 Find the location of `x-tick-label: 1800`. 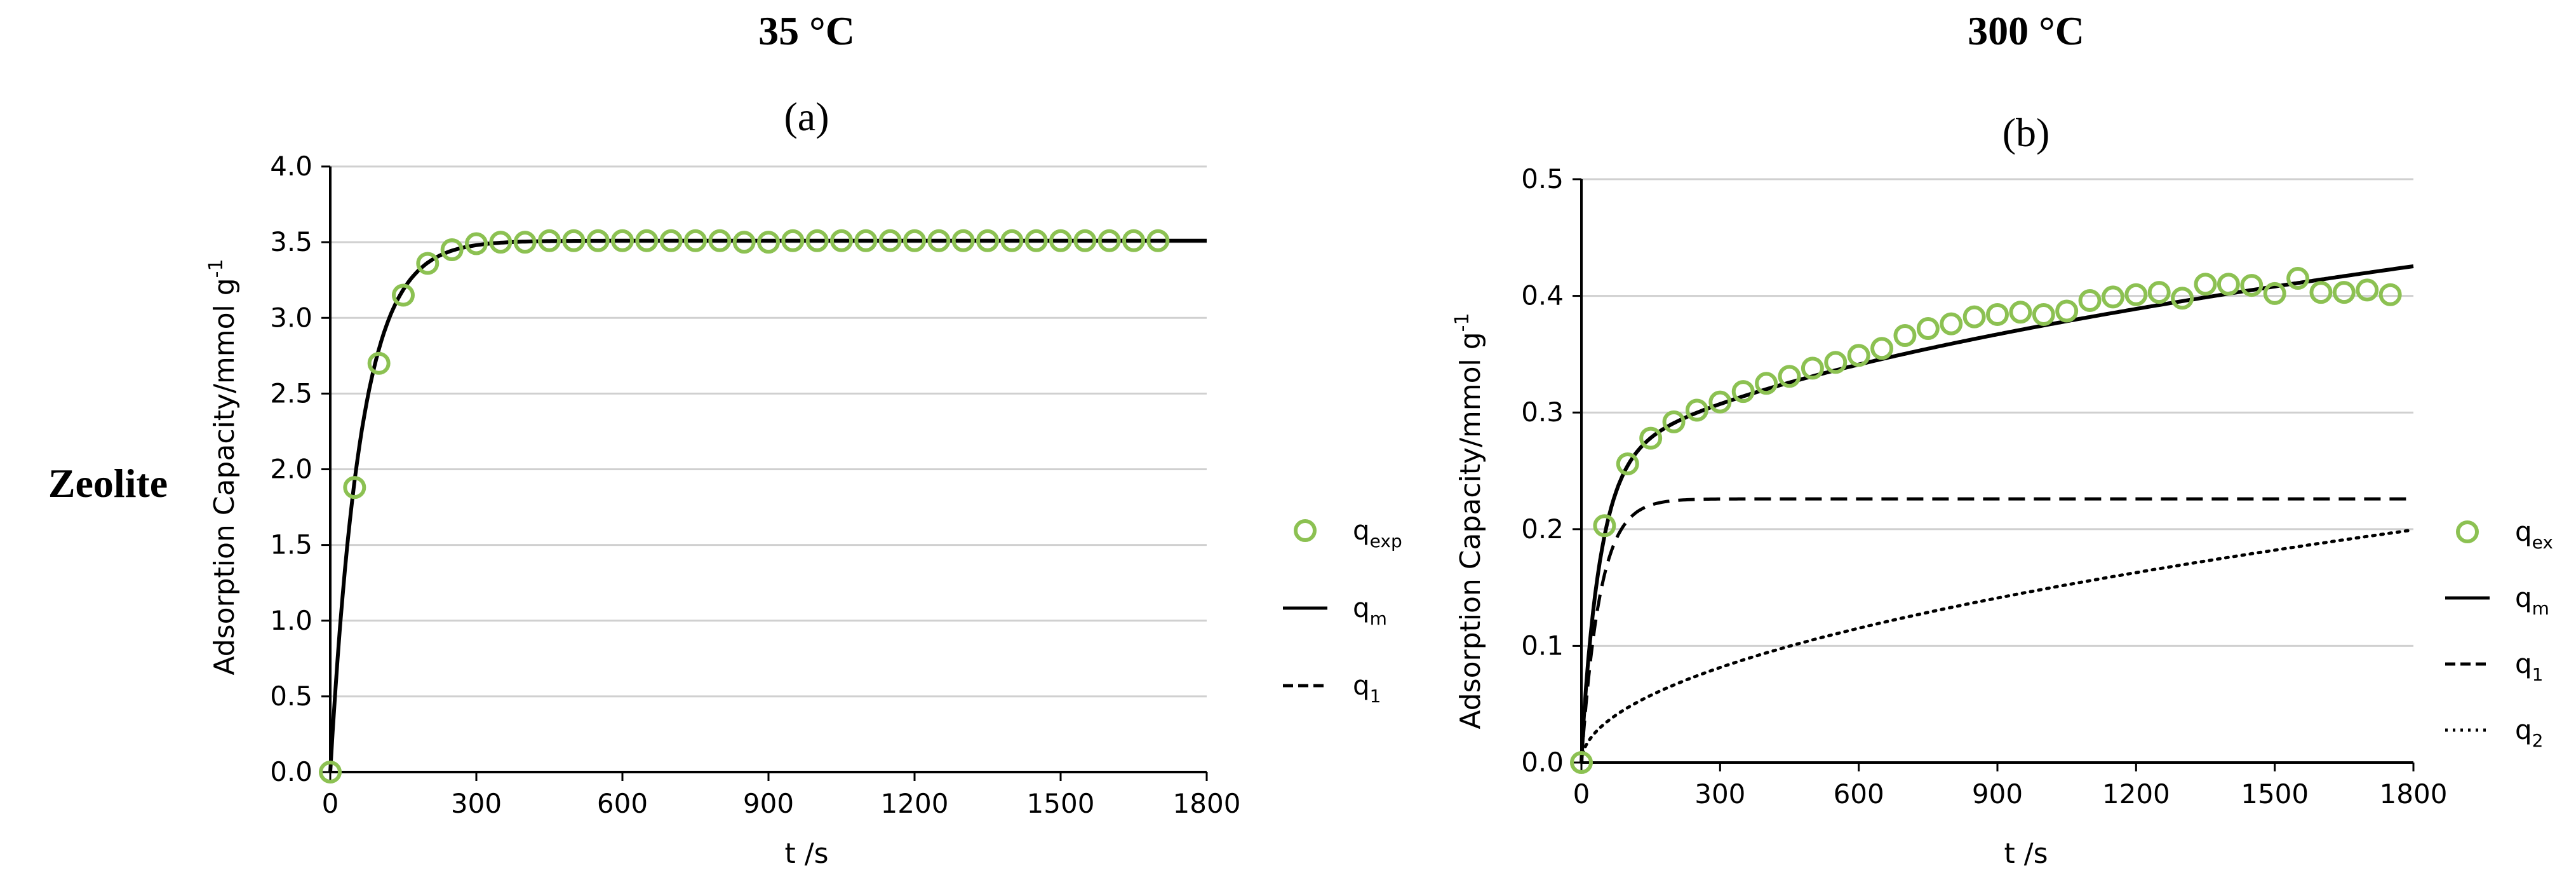

x-tick-label: 1800 is located at coordinates (2414, 794).